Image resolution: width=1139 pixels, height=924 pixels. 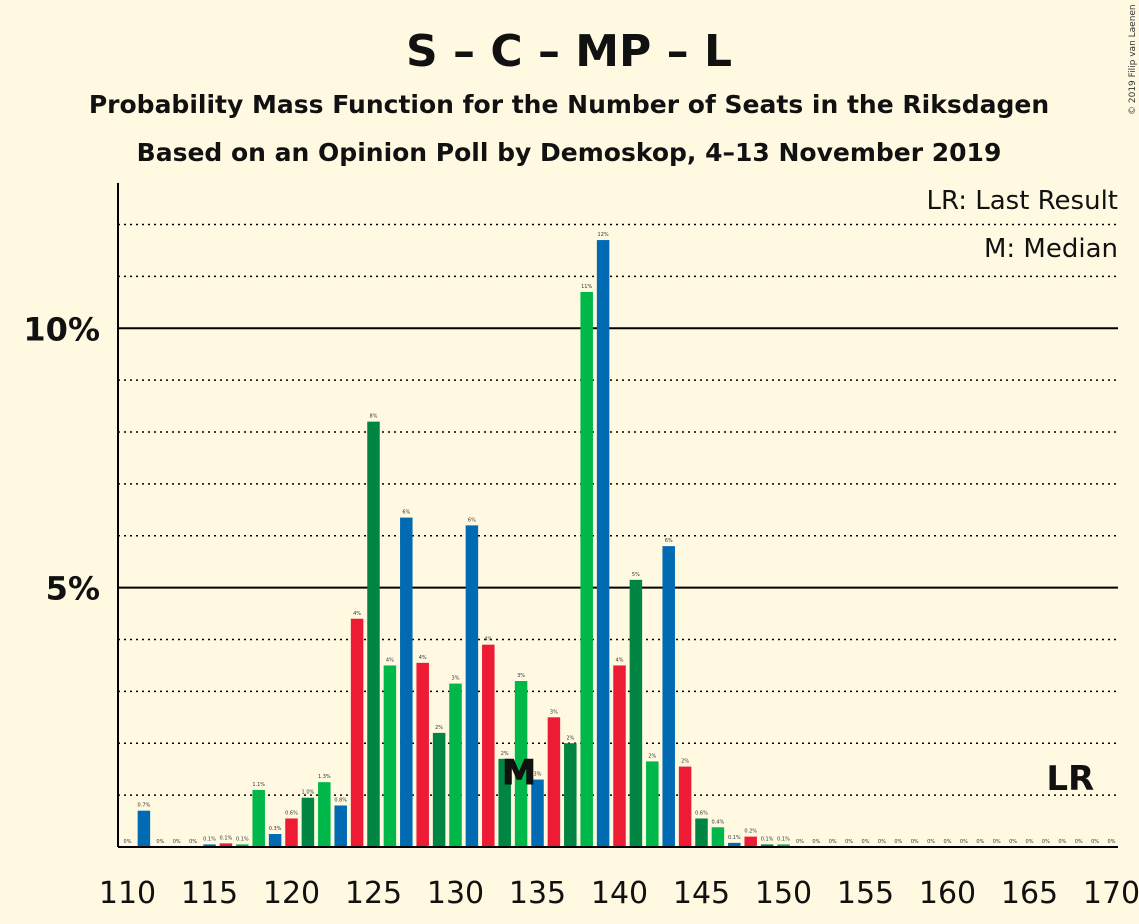 I want to click on data-label-seat-160: 0%, so click(x=948, y=842).